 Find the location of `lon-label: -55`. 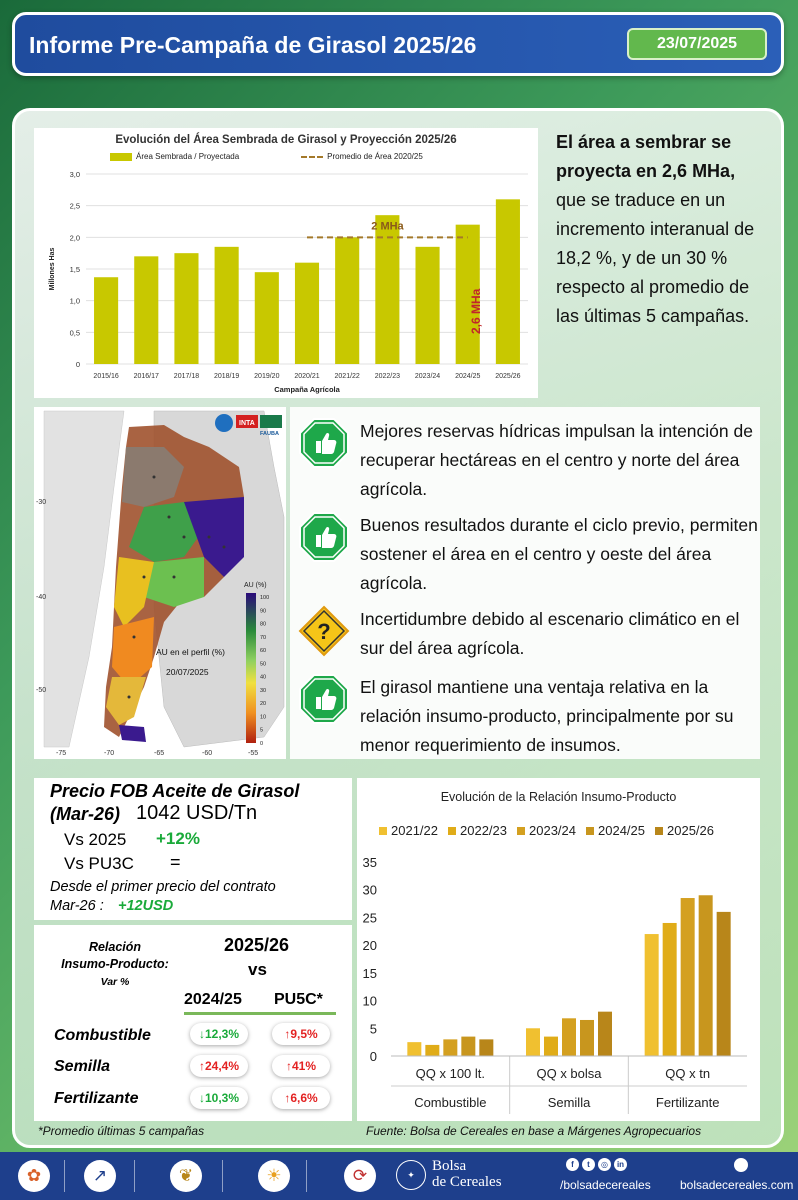

lon-label: -55 is located at coordinates (253, 753).